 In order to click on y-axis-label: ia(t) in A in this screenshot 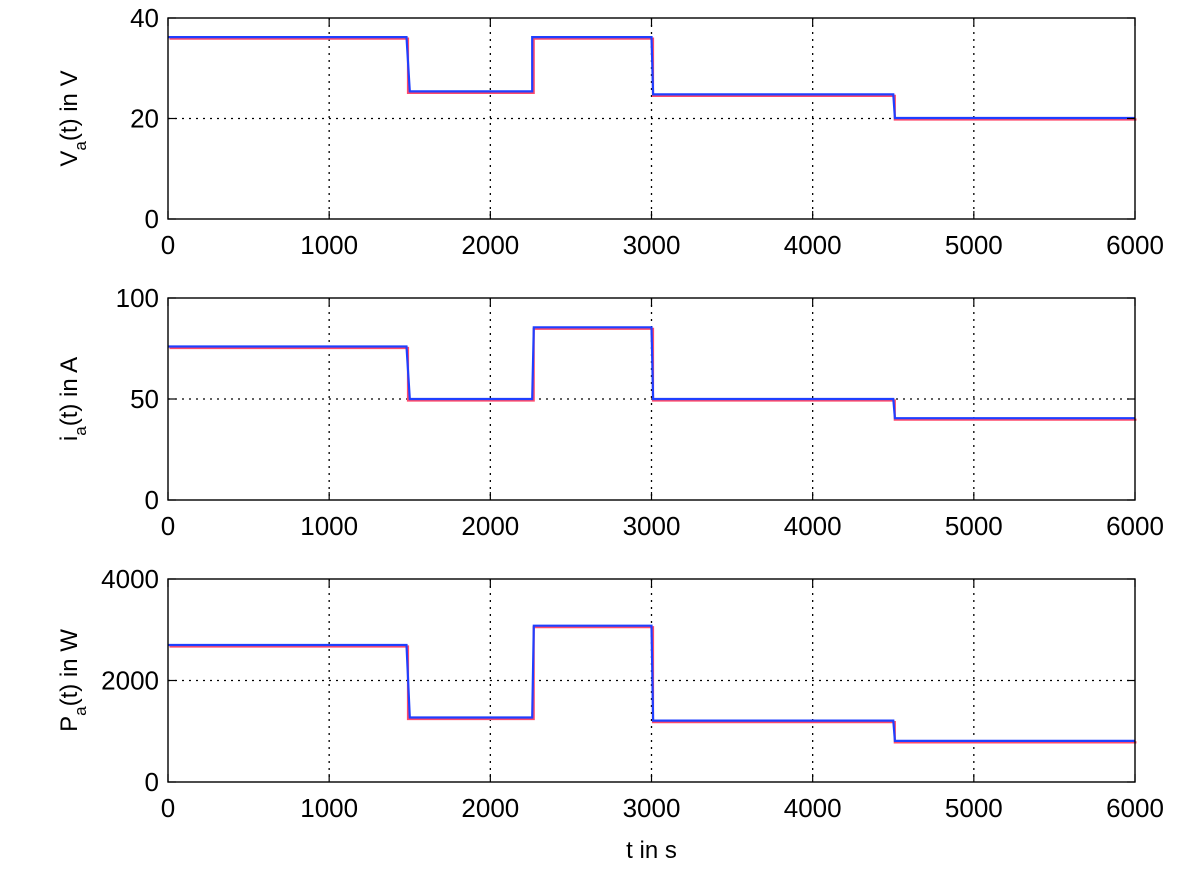, I will do `click(73, 399)`.